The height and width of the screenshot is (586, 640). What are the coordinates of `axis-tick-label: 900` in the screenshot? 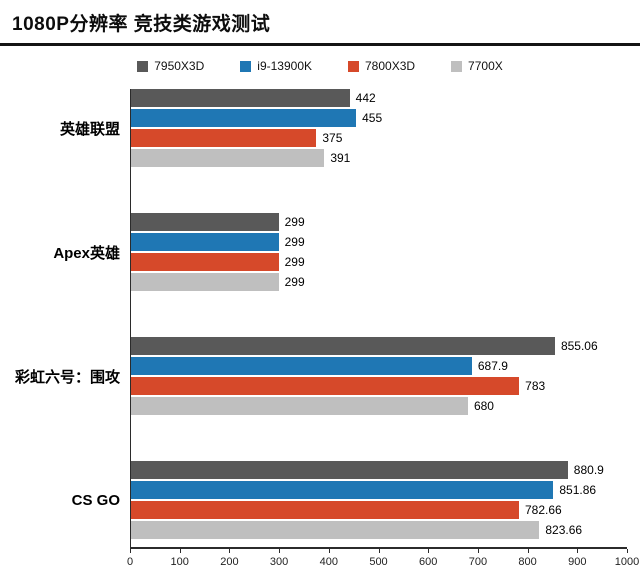 It's located at (577, 562).